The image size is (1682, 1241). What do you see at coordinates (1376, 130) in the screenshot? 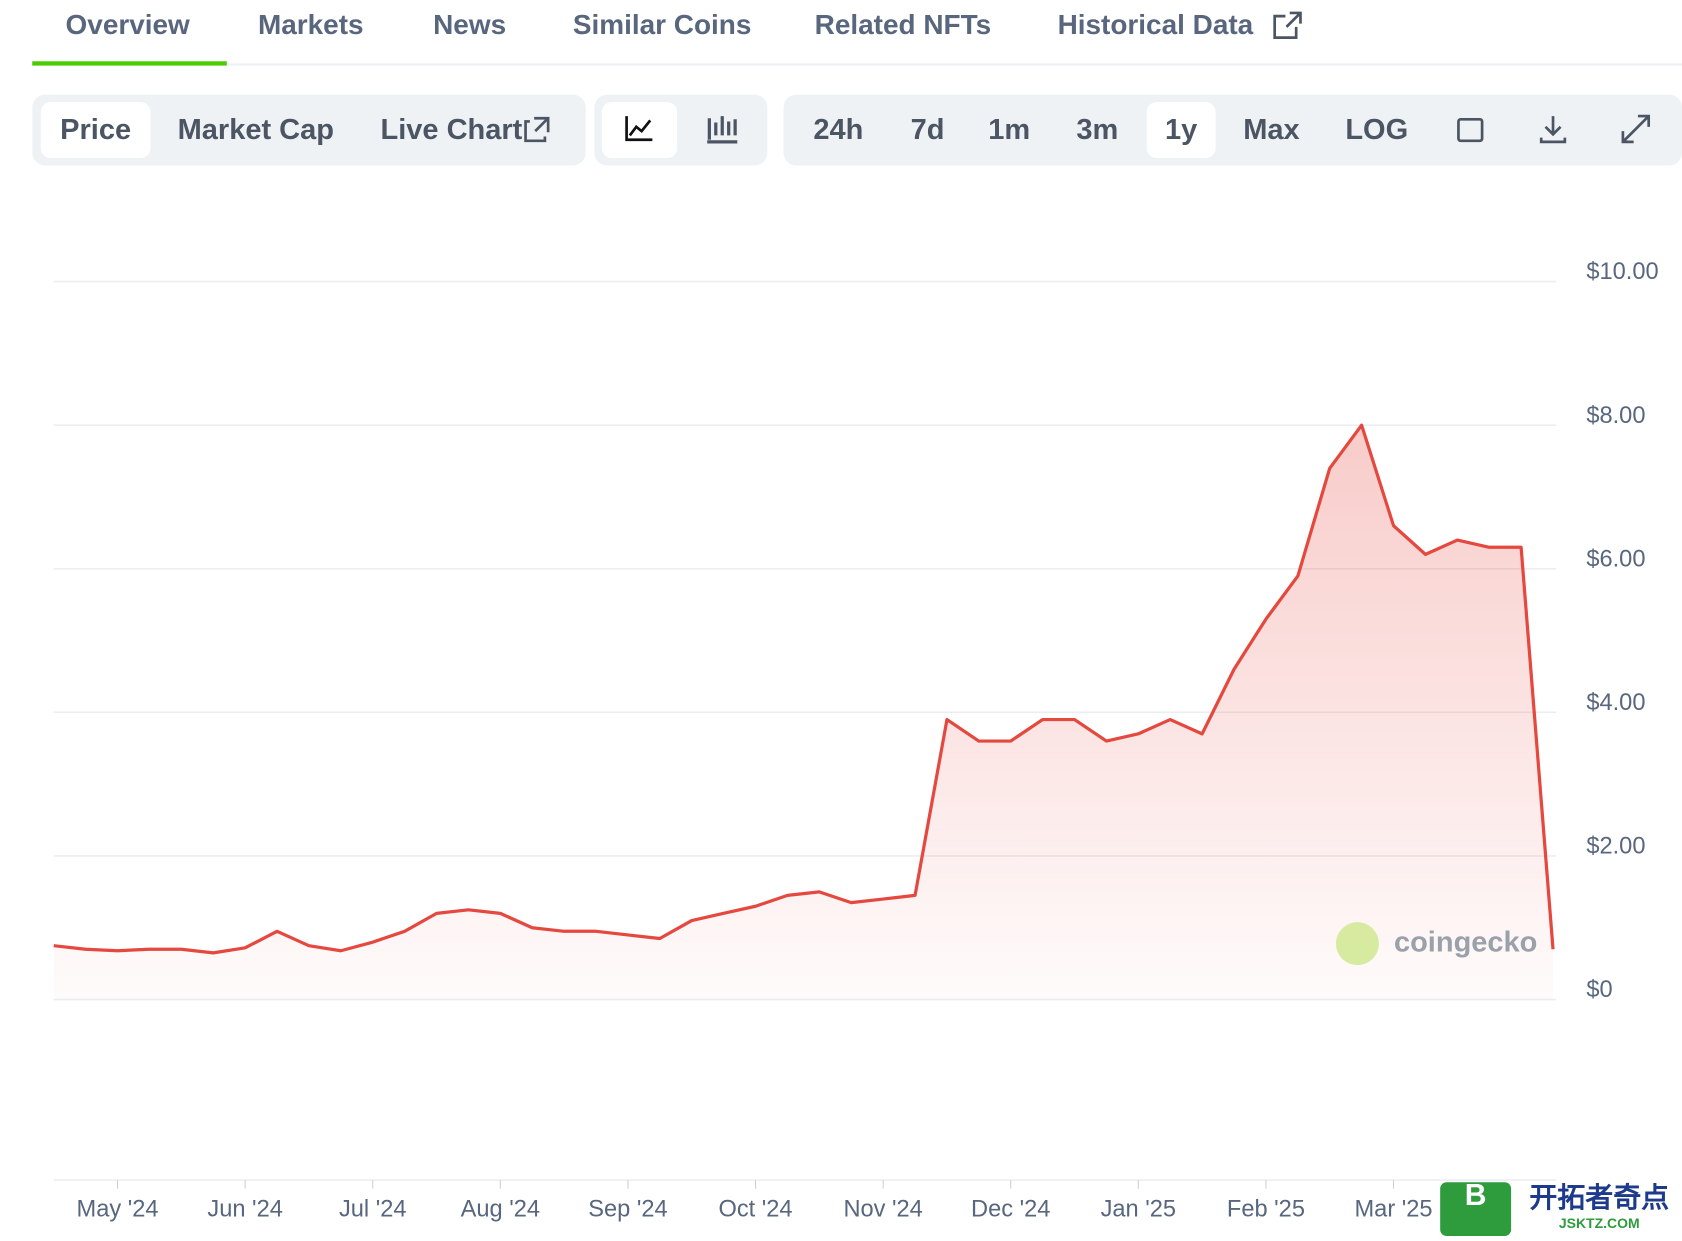
I see `range-button: LOG` at bounding box center [1376, 130].